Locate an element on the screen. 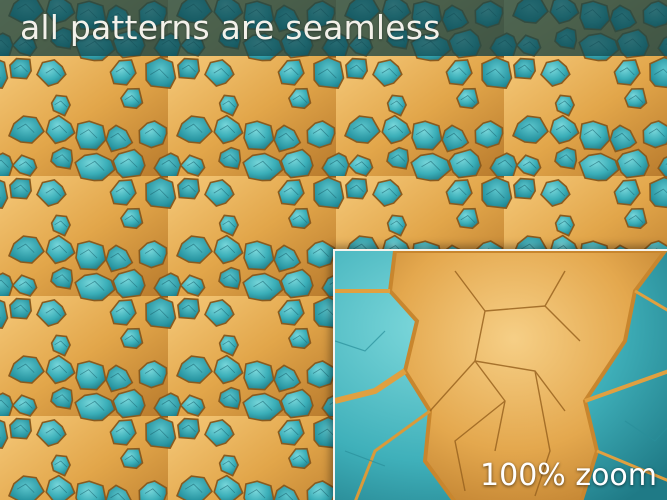 This screenshot has height=500, width=667. title-banner: all patterns are seamless is located at coordinates (333, 28).